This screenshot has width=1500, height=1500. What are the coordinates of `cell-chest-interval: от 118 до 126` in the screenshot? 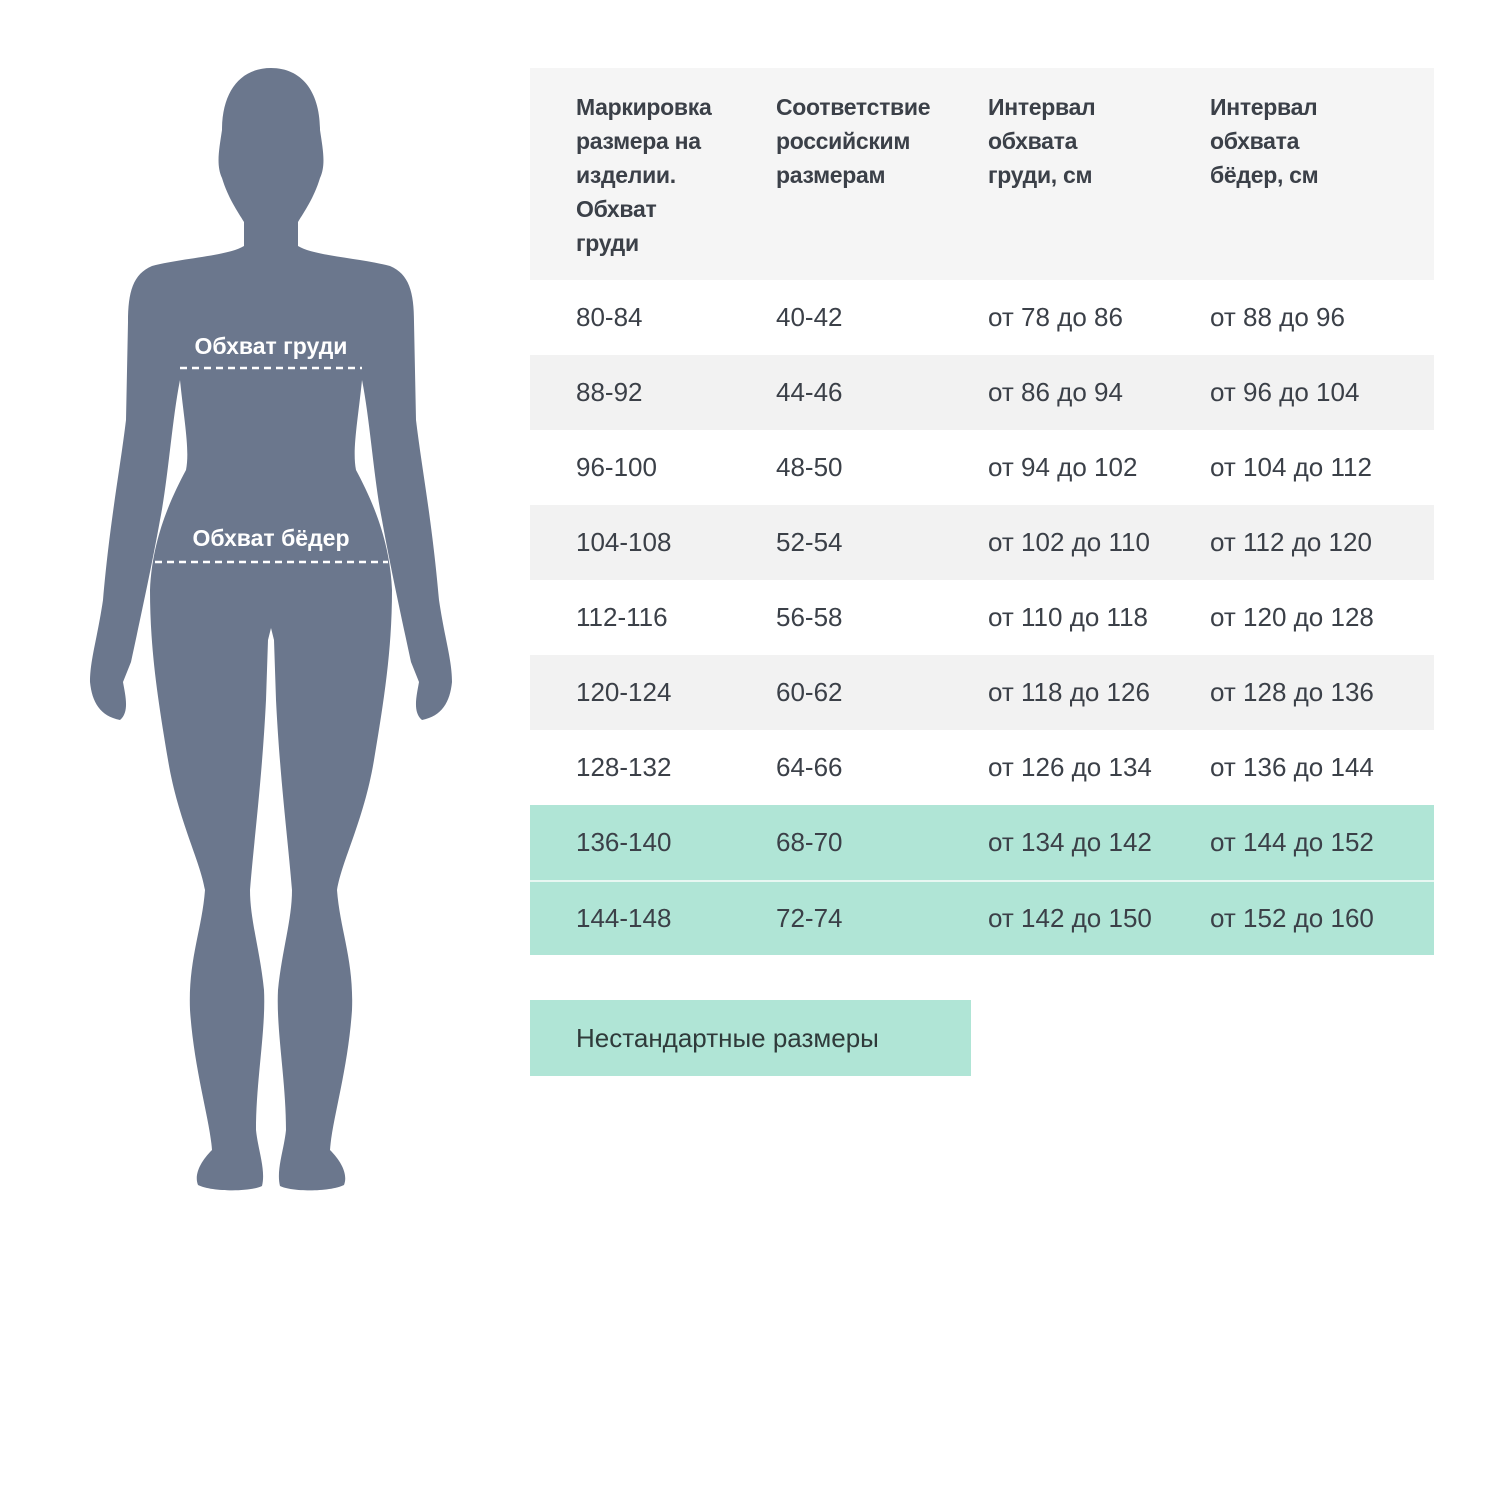 It's located at (1069, 692).